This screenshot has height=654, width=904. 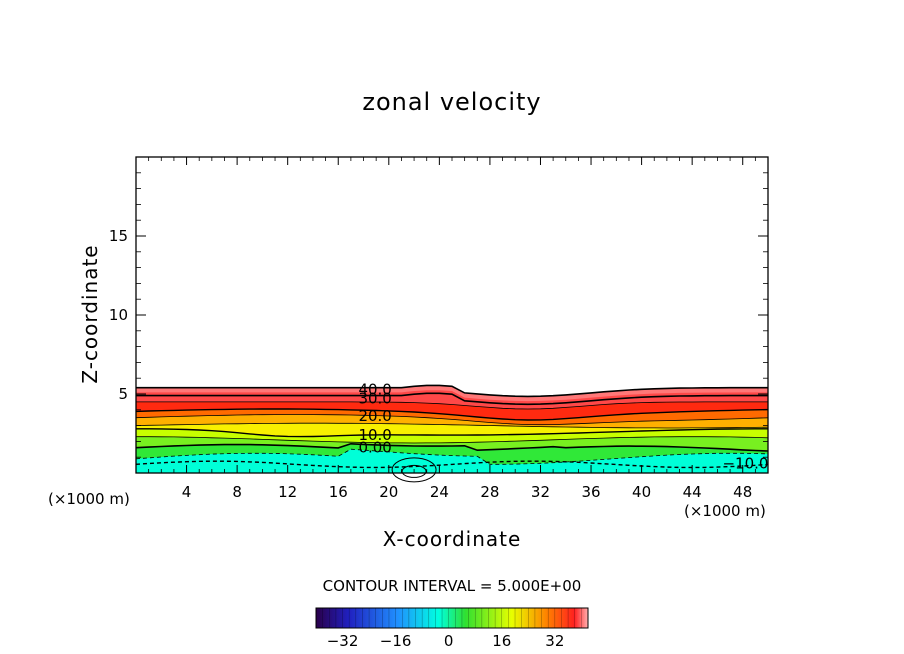 What do you see at coordinates (692, 492) in the screenshot?
I see `x-tick-label: 44` at bounding box center [692, 492].